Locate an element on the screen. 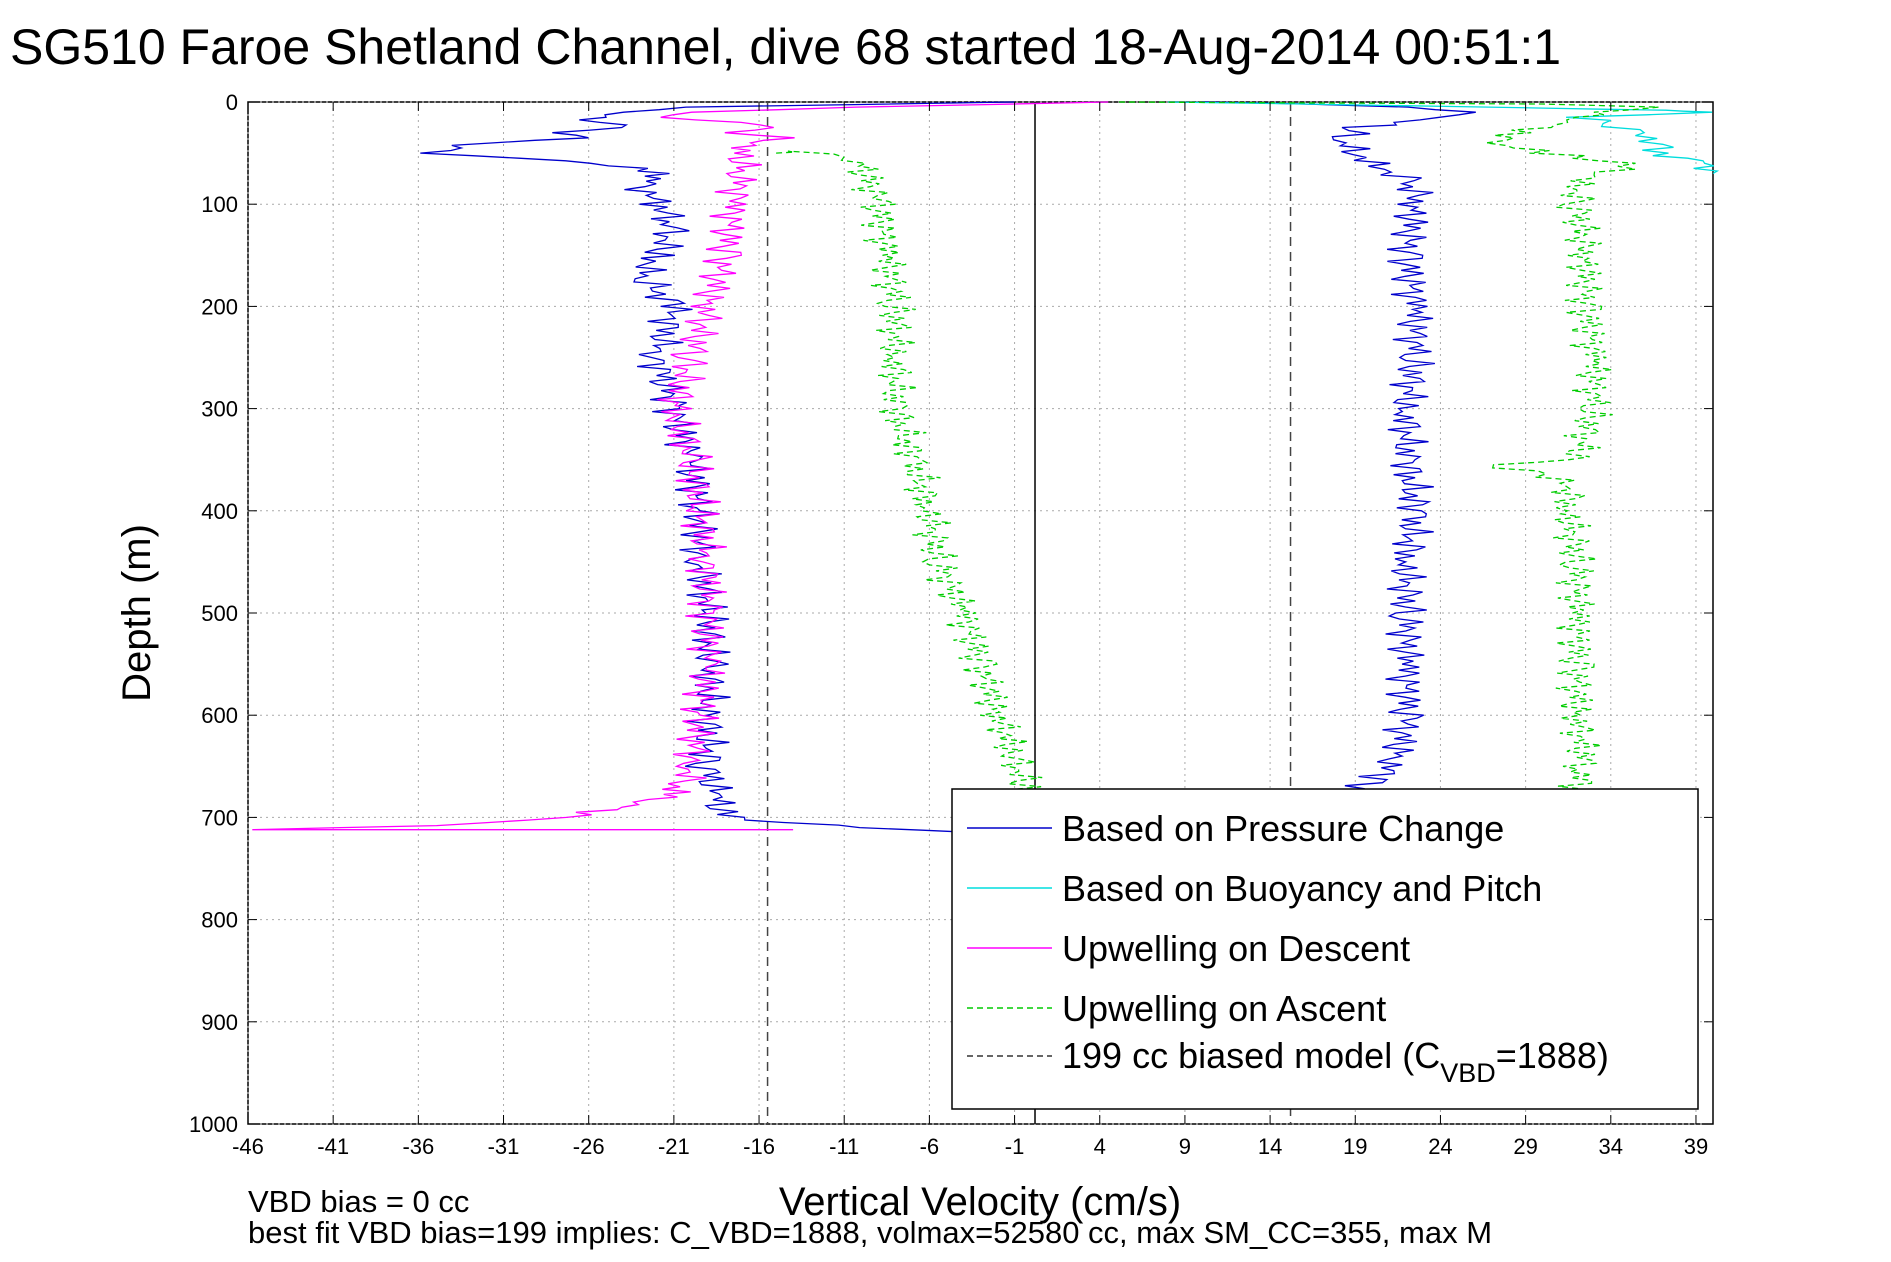 The height and width of the screenshot is (1262, 1891). y-tick-label: 1000 is located at coordinates (213, 1124).